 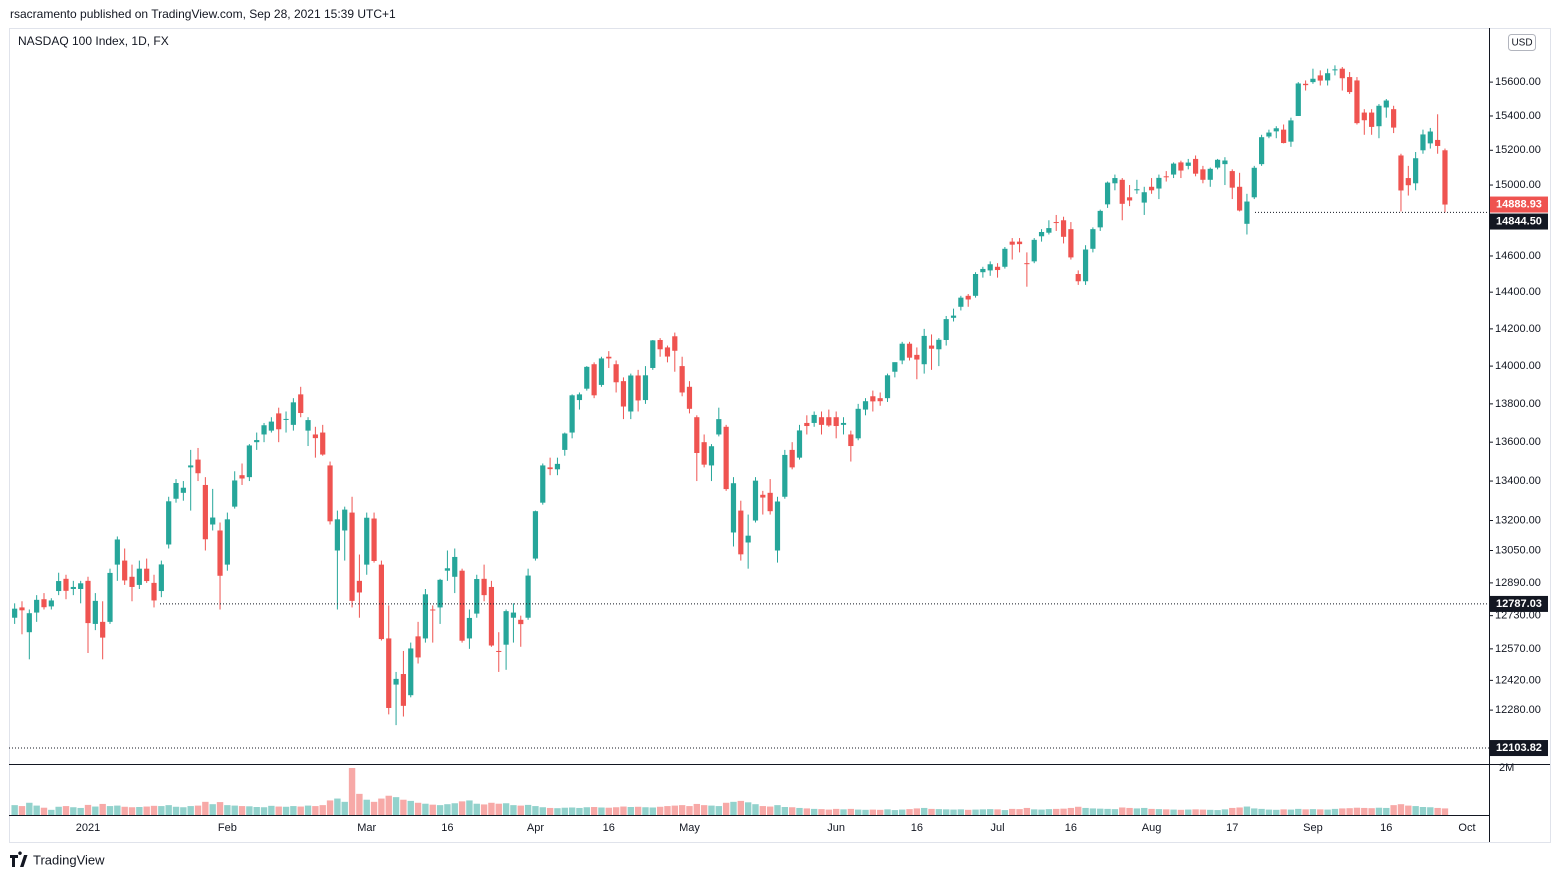 I want to click on price-label: 12103.82, so click(x=1519, y=748).